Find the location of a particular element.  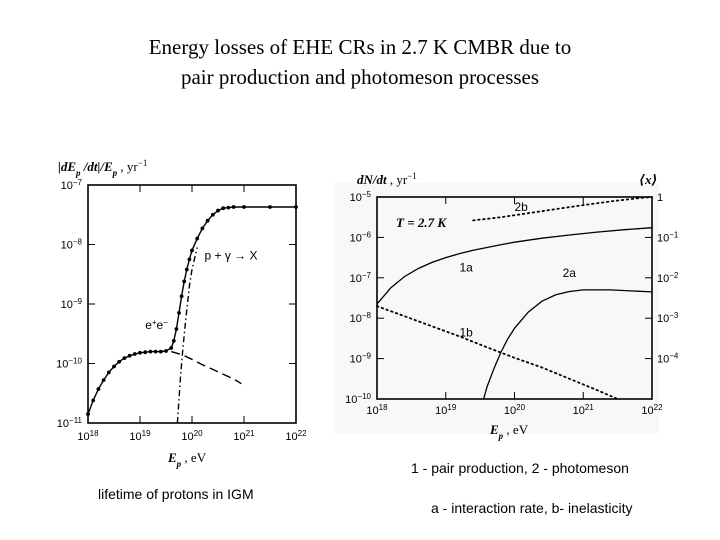

left-x-tick-label: 1018 is located at coordinates (88, 436).